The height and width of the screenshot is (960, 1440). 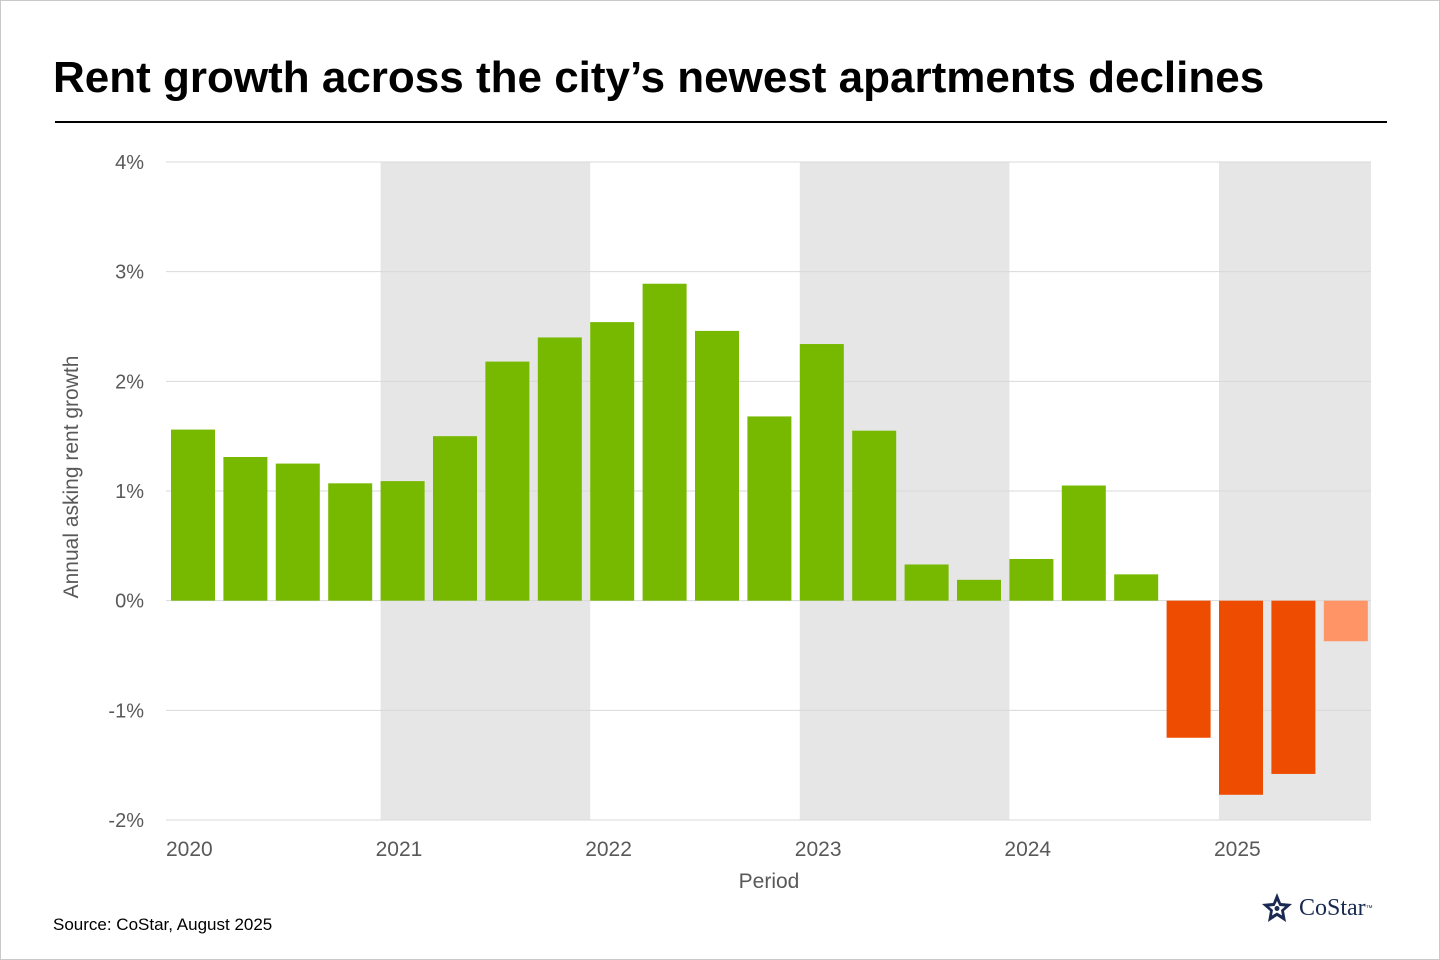 I want to click on x-axis-title: Period, so click(x=769, y=881).